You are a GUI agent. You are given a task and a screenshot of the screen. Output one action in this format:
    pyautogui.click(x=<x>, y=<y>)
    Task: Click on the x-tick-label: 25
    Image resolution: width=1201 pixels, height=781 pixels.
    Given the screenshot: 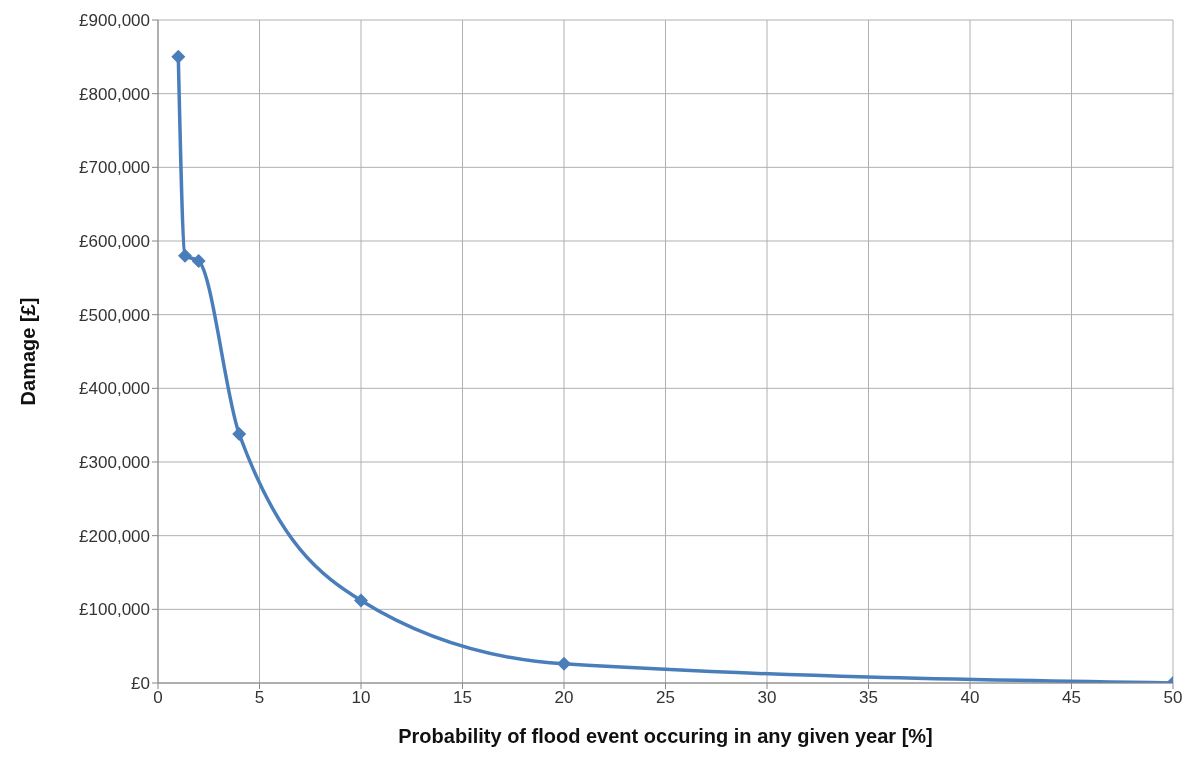 What is the action you would take?
    pyautogui.click(x=665, y=698)
    